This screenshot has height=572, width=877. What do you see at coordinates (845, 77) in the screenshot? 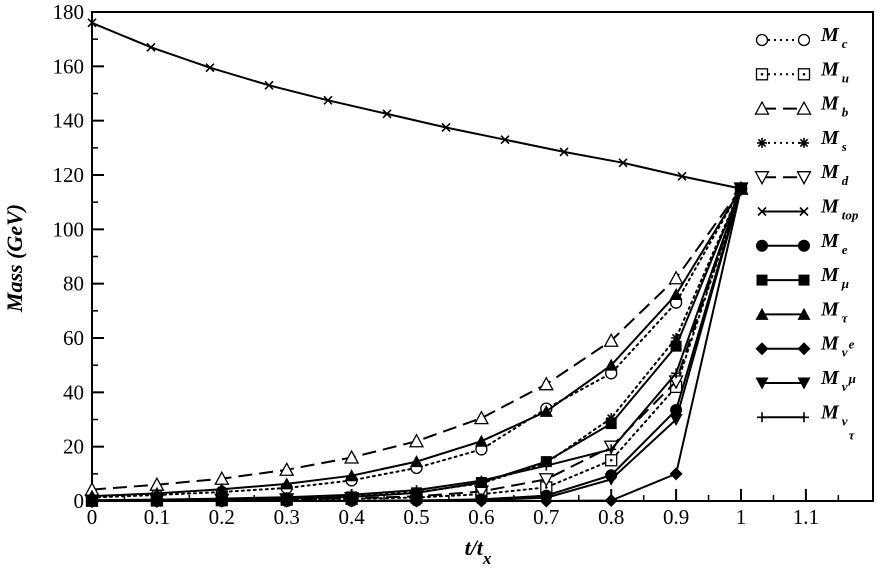
I see `legend-label-sub: u` at bounding box center [845, 77].